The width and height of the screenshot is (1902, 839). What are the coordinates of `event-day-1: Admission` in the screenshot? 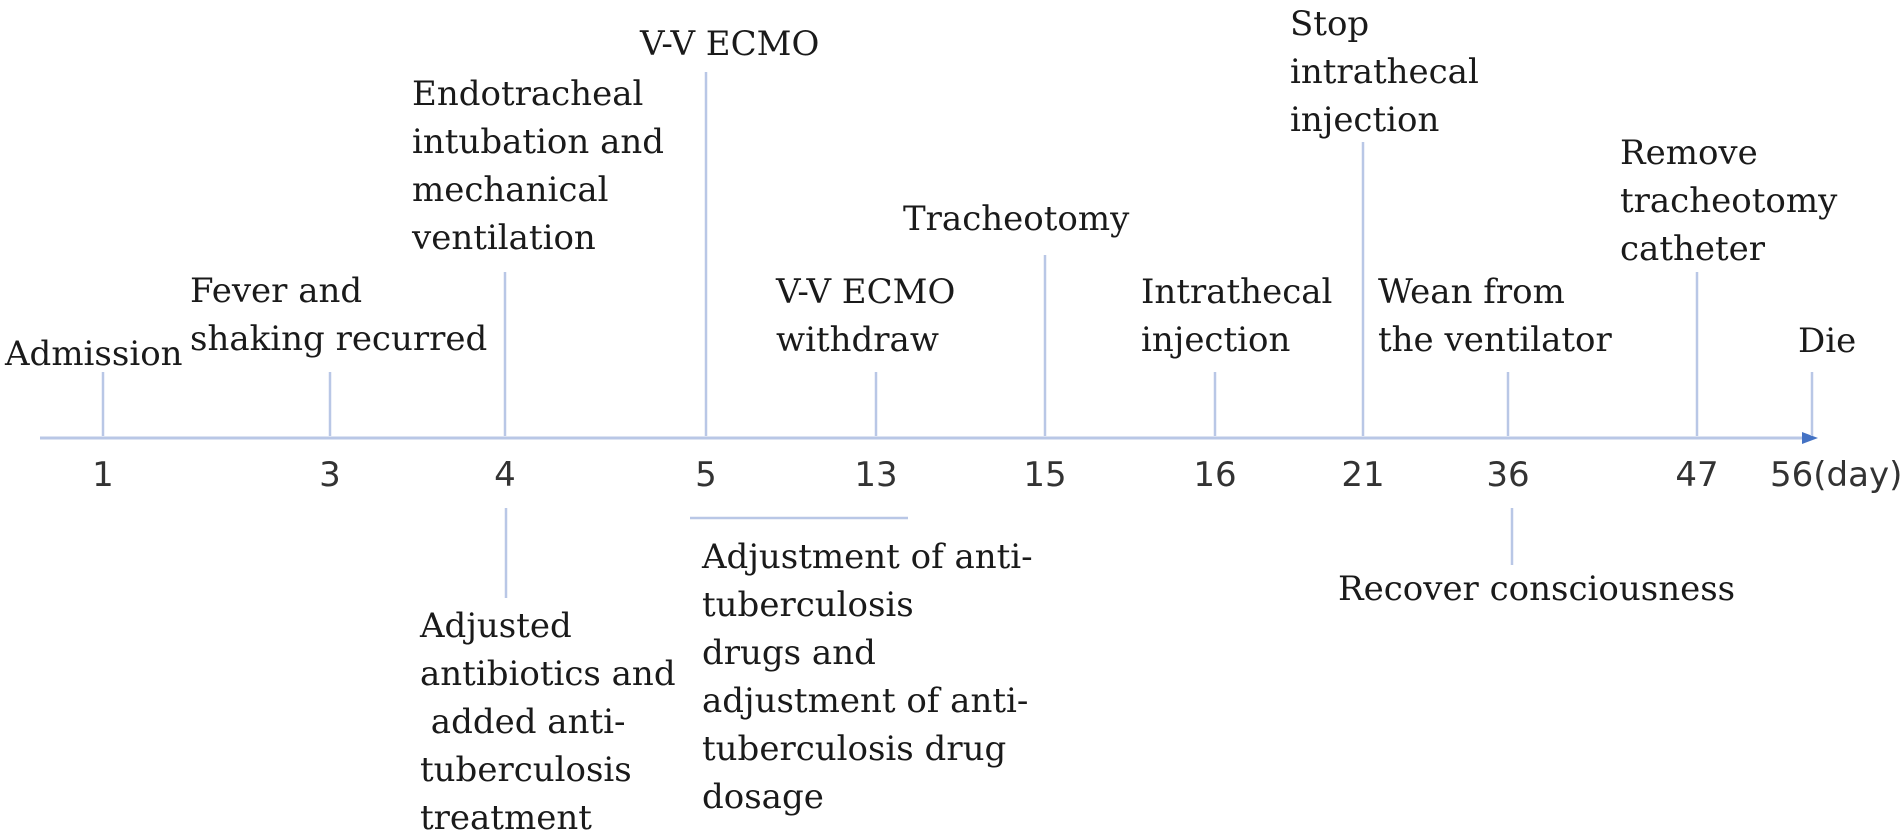 It's located at (93, 385).